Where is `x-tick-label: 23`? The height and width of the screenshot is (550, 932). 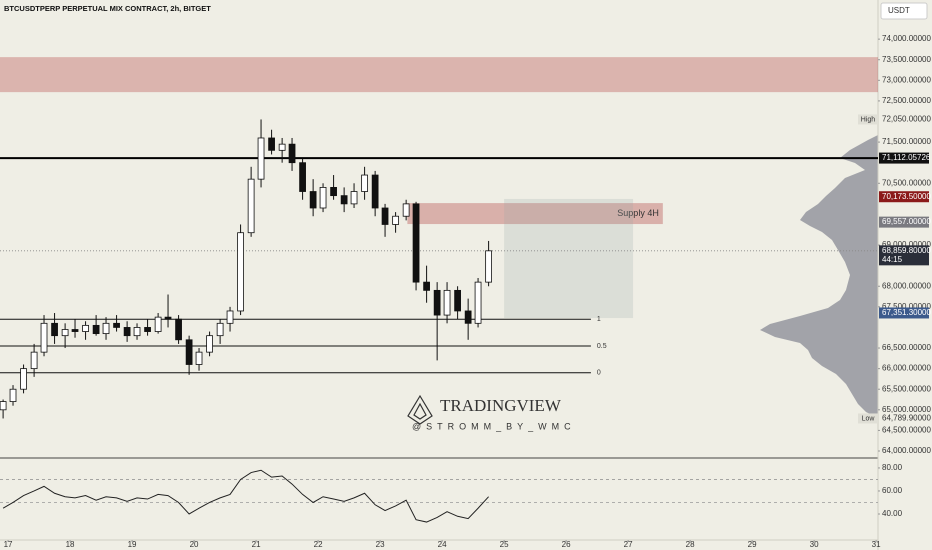 x-tick-label: 23 is located at coordinates (380, 544).